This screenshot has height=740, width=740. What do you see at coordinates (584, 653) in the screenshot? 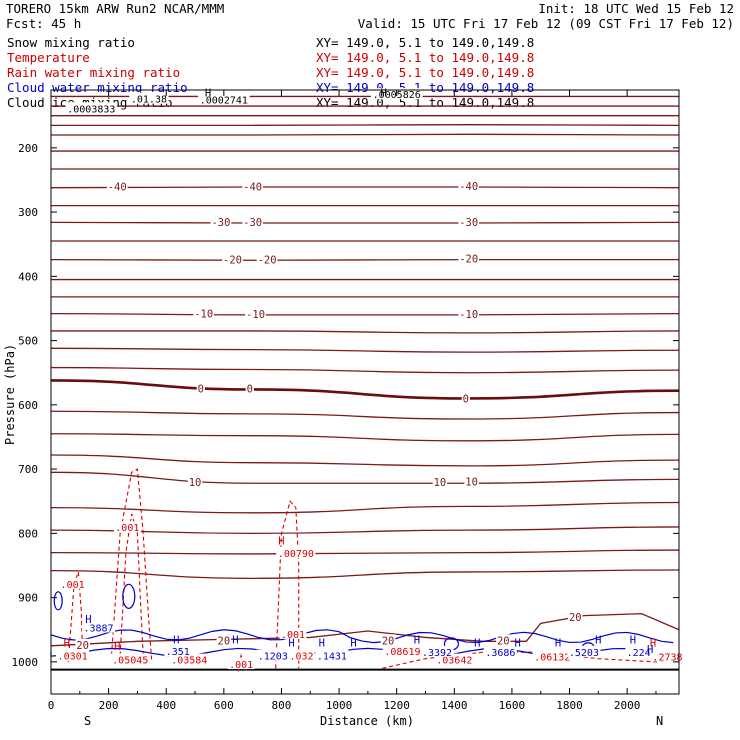
I see `cloud-water-label: .5203` at bounding box center [584, 653].